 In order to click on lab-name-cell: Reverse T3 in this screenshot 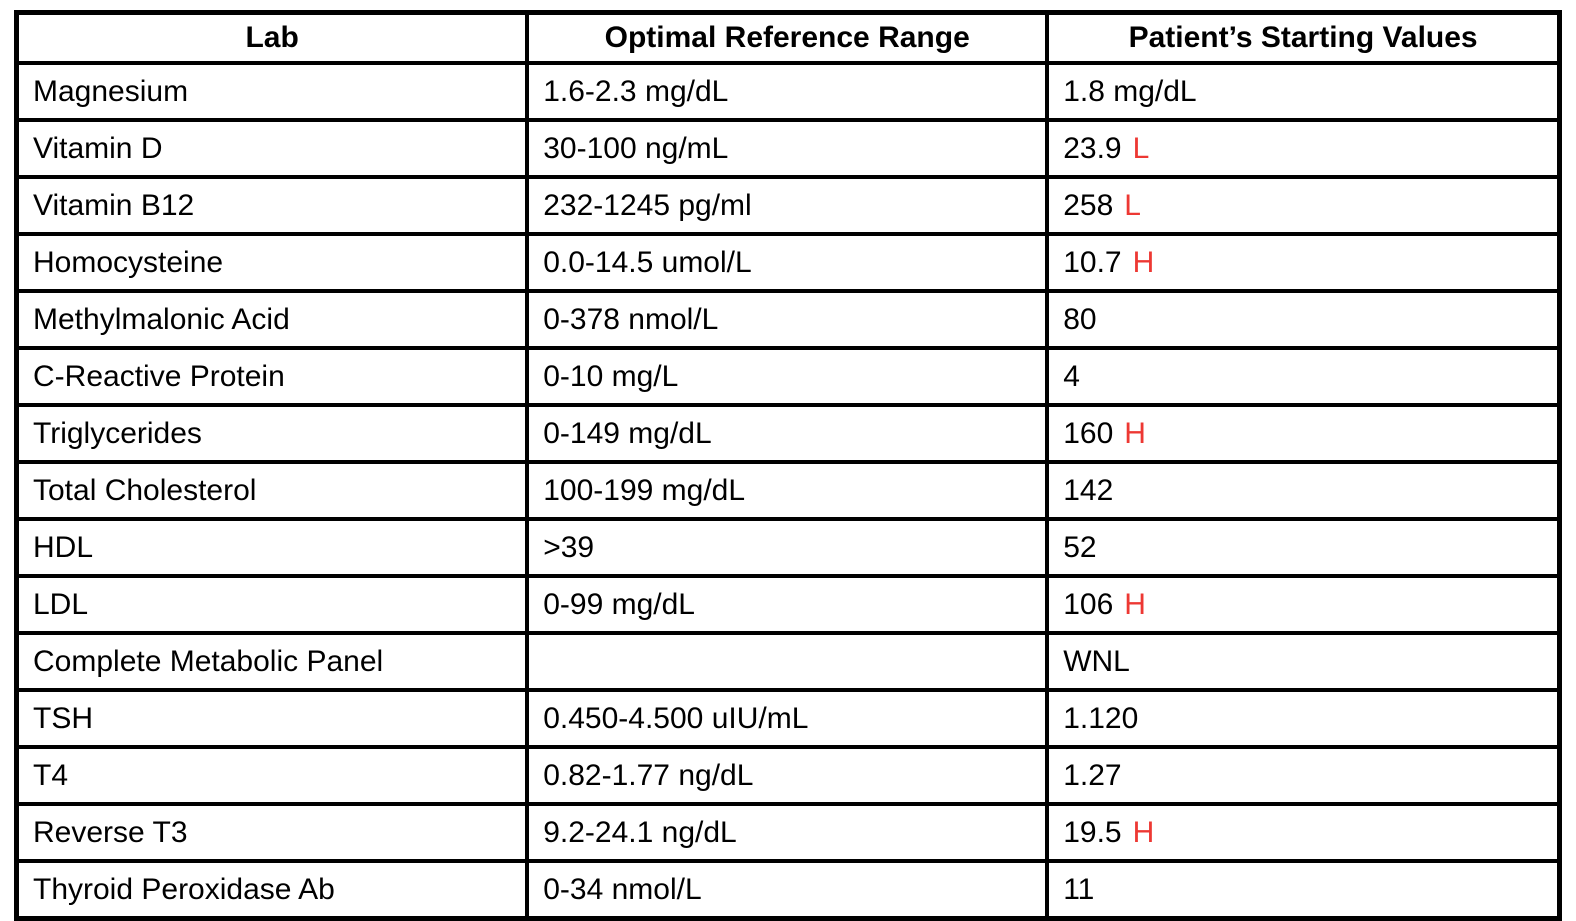, I will do `click(272, 832)`.